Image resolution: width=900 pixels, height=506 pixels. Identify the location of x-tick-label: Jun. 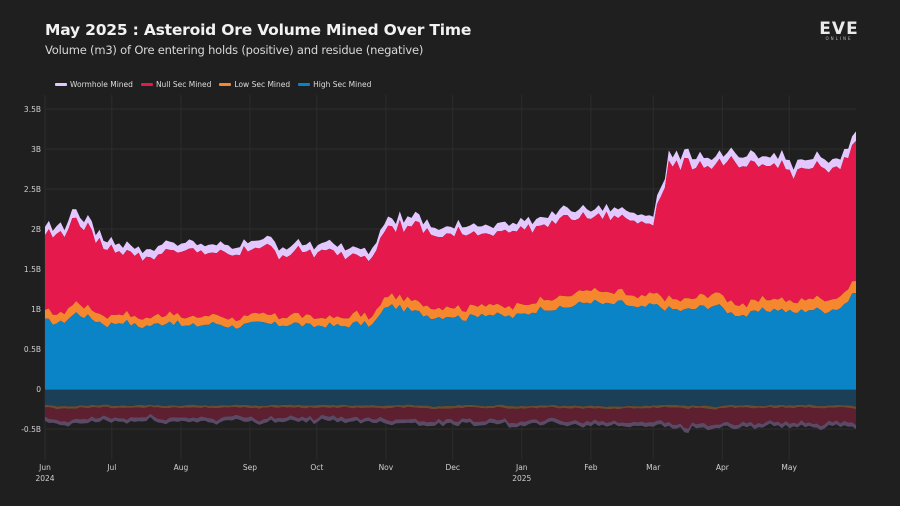
(44, 467).